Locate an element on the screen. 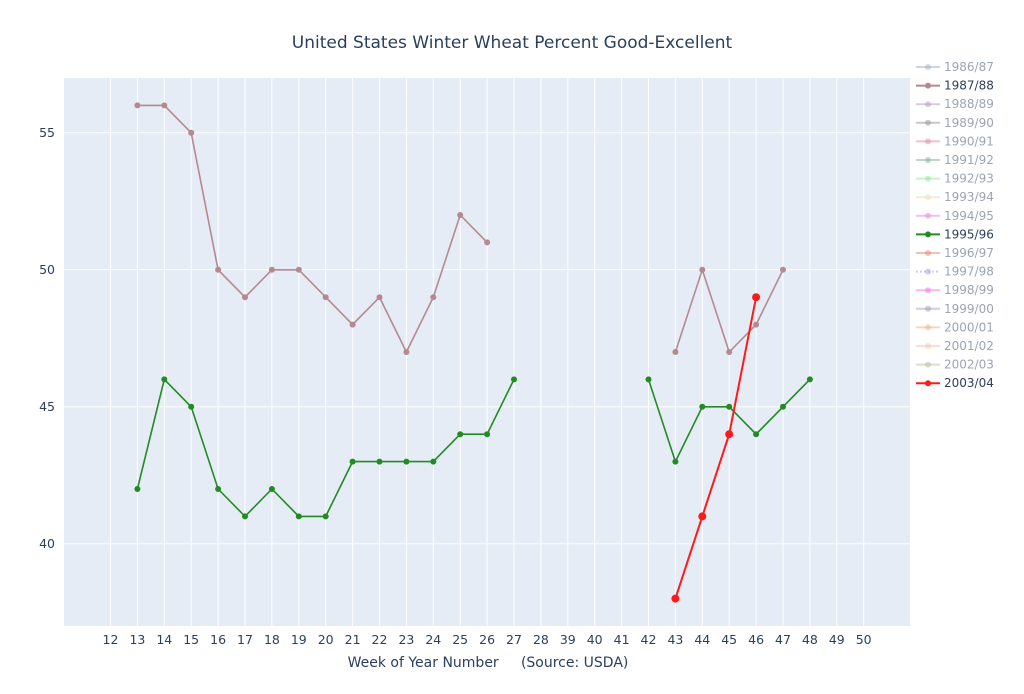  legend-label: 1999/00 is located at coordinates (969, 309).